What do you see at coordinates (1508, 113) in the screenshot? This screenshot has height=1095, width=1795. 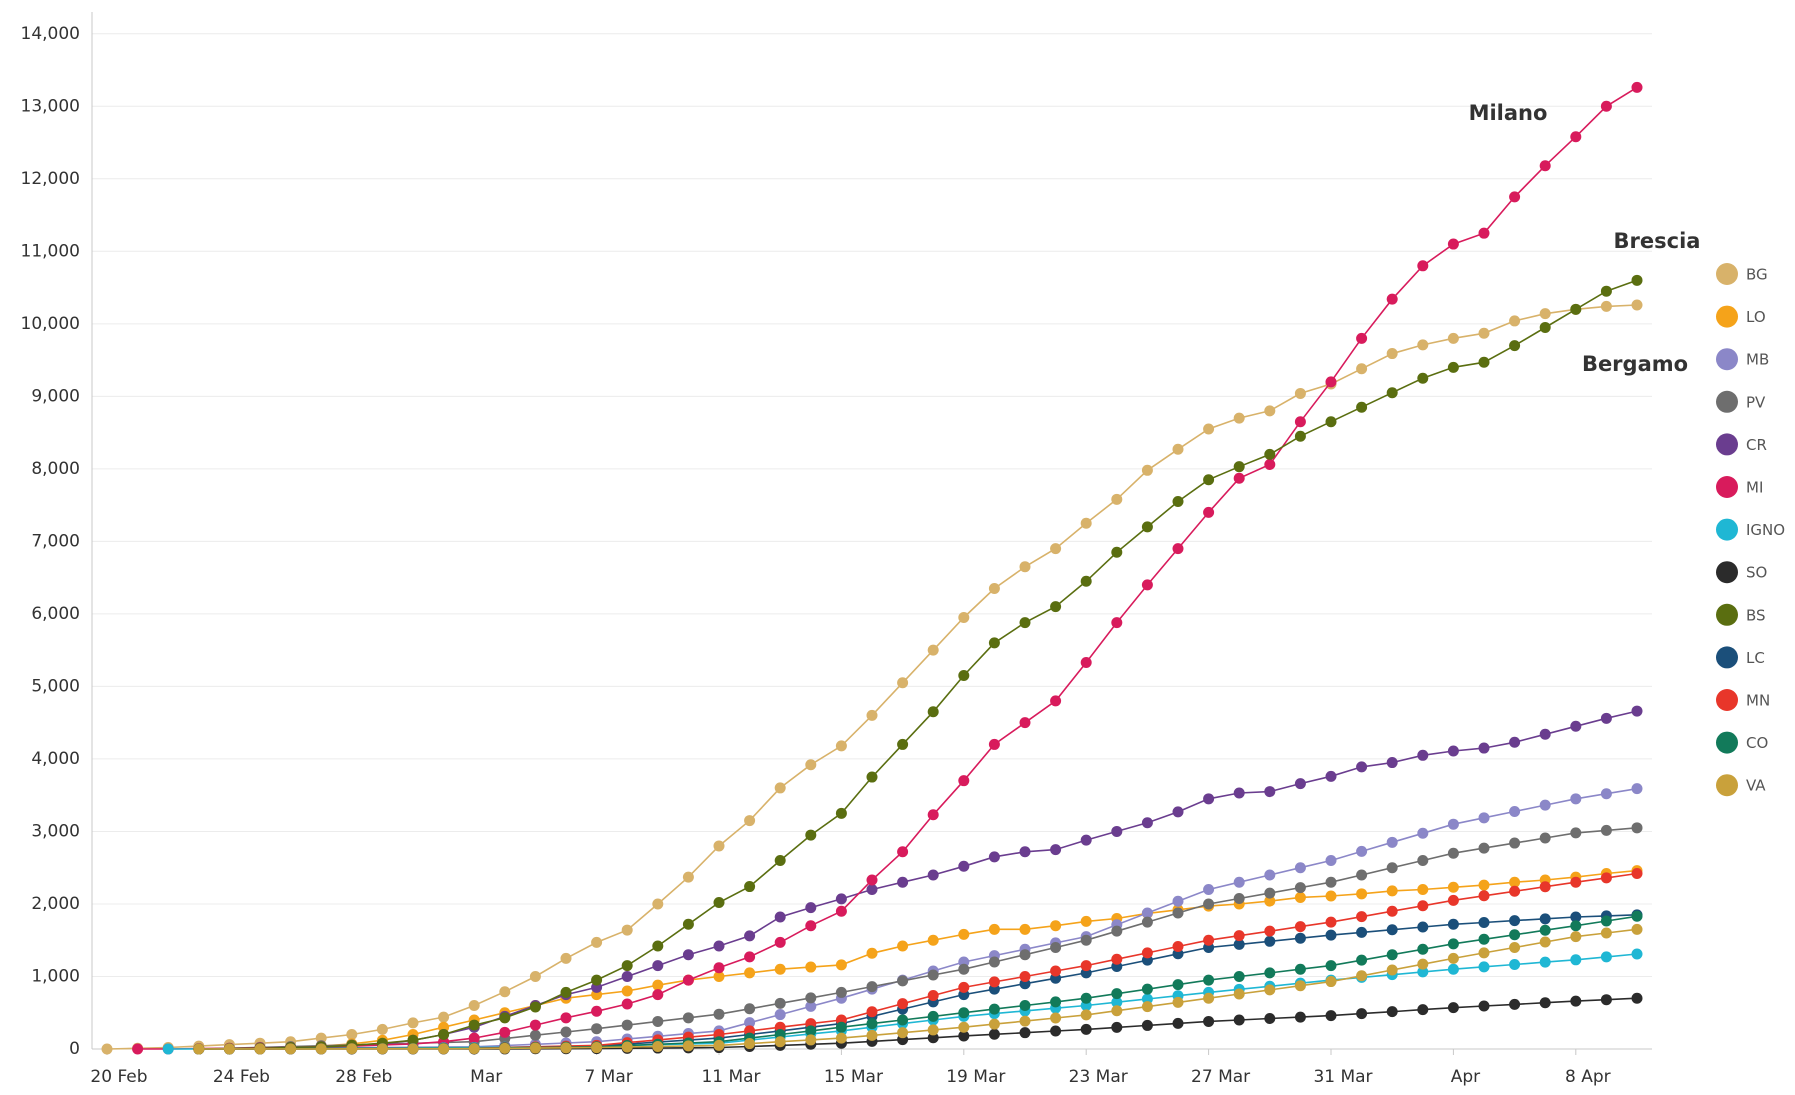 I see `annotation: Milano` at bounding box center [1508, 113].